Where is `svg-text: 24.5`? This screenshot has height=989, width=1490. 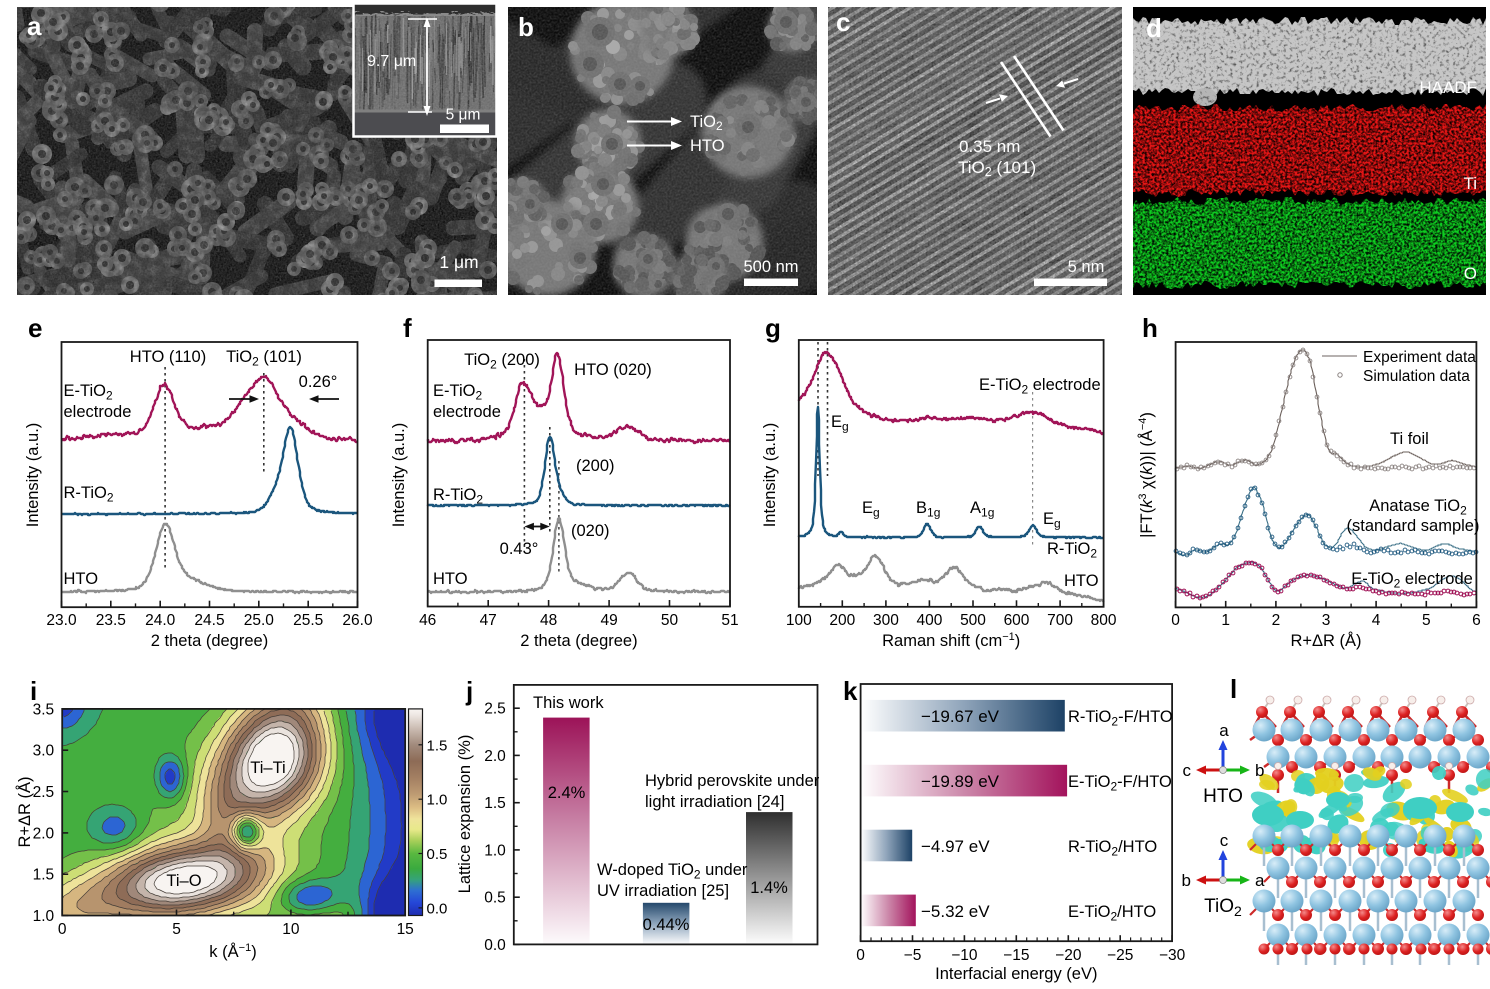
svg-text: 24.5 is located at coordinates (209, 620).